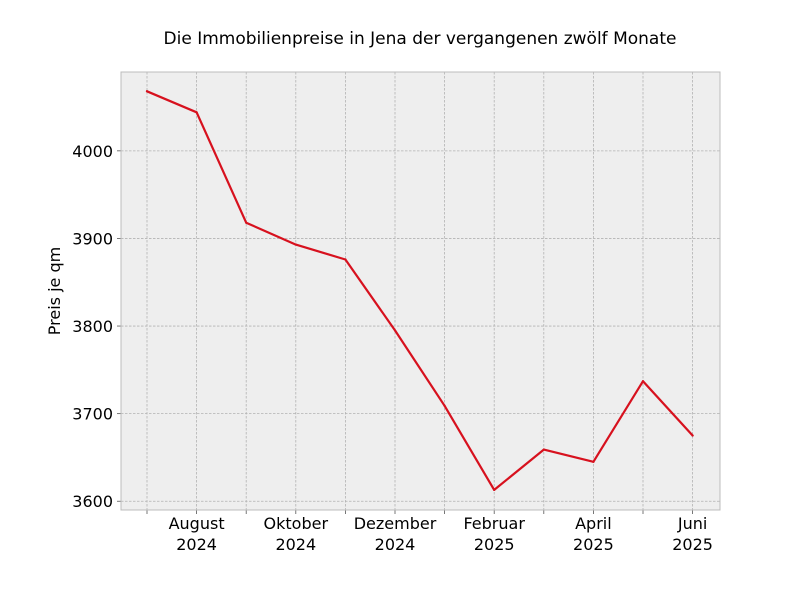 The height and width of the screenshot is (600, 800). I want to click on x-tick-label: April 2025, so click(593, 534).